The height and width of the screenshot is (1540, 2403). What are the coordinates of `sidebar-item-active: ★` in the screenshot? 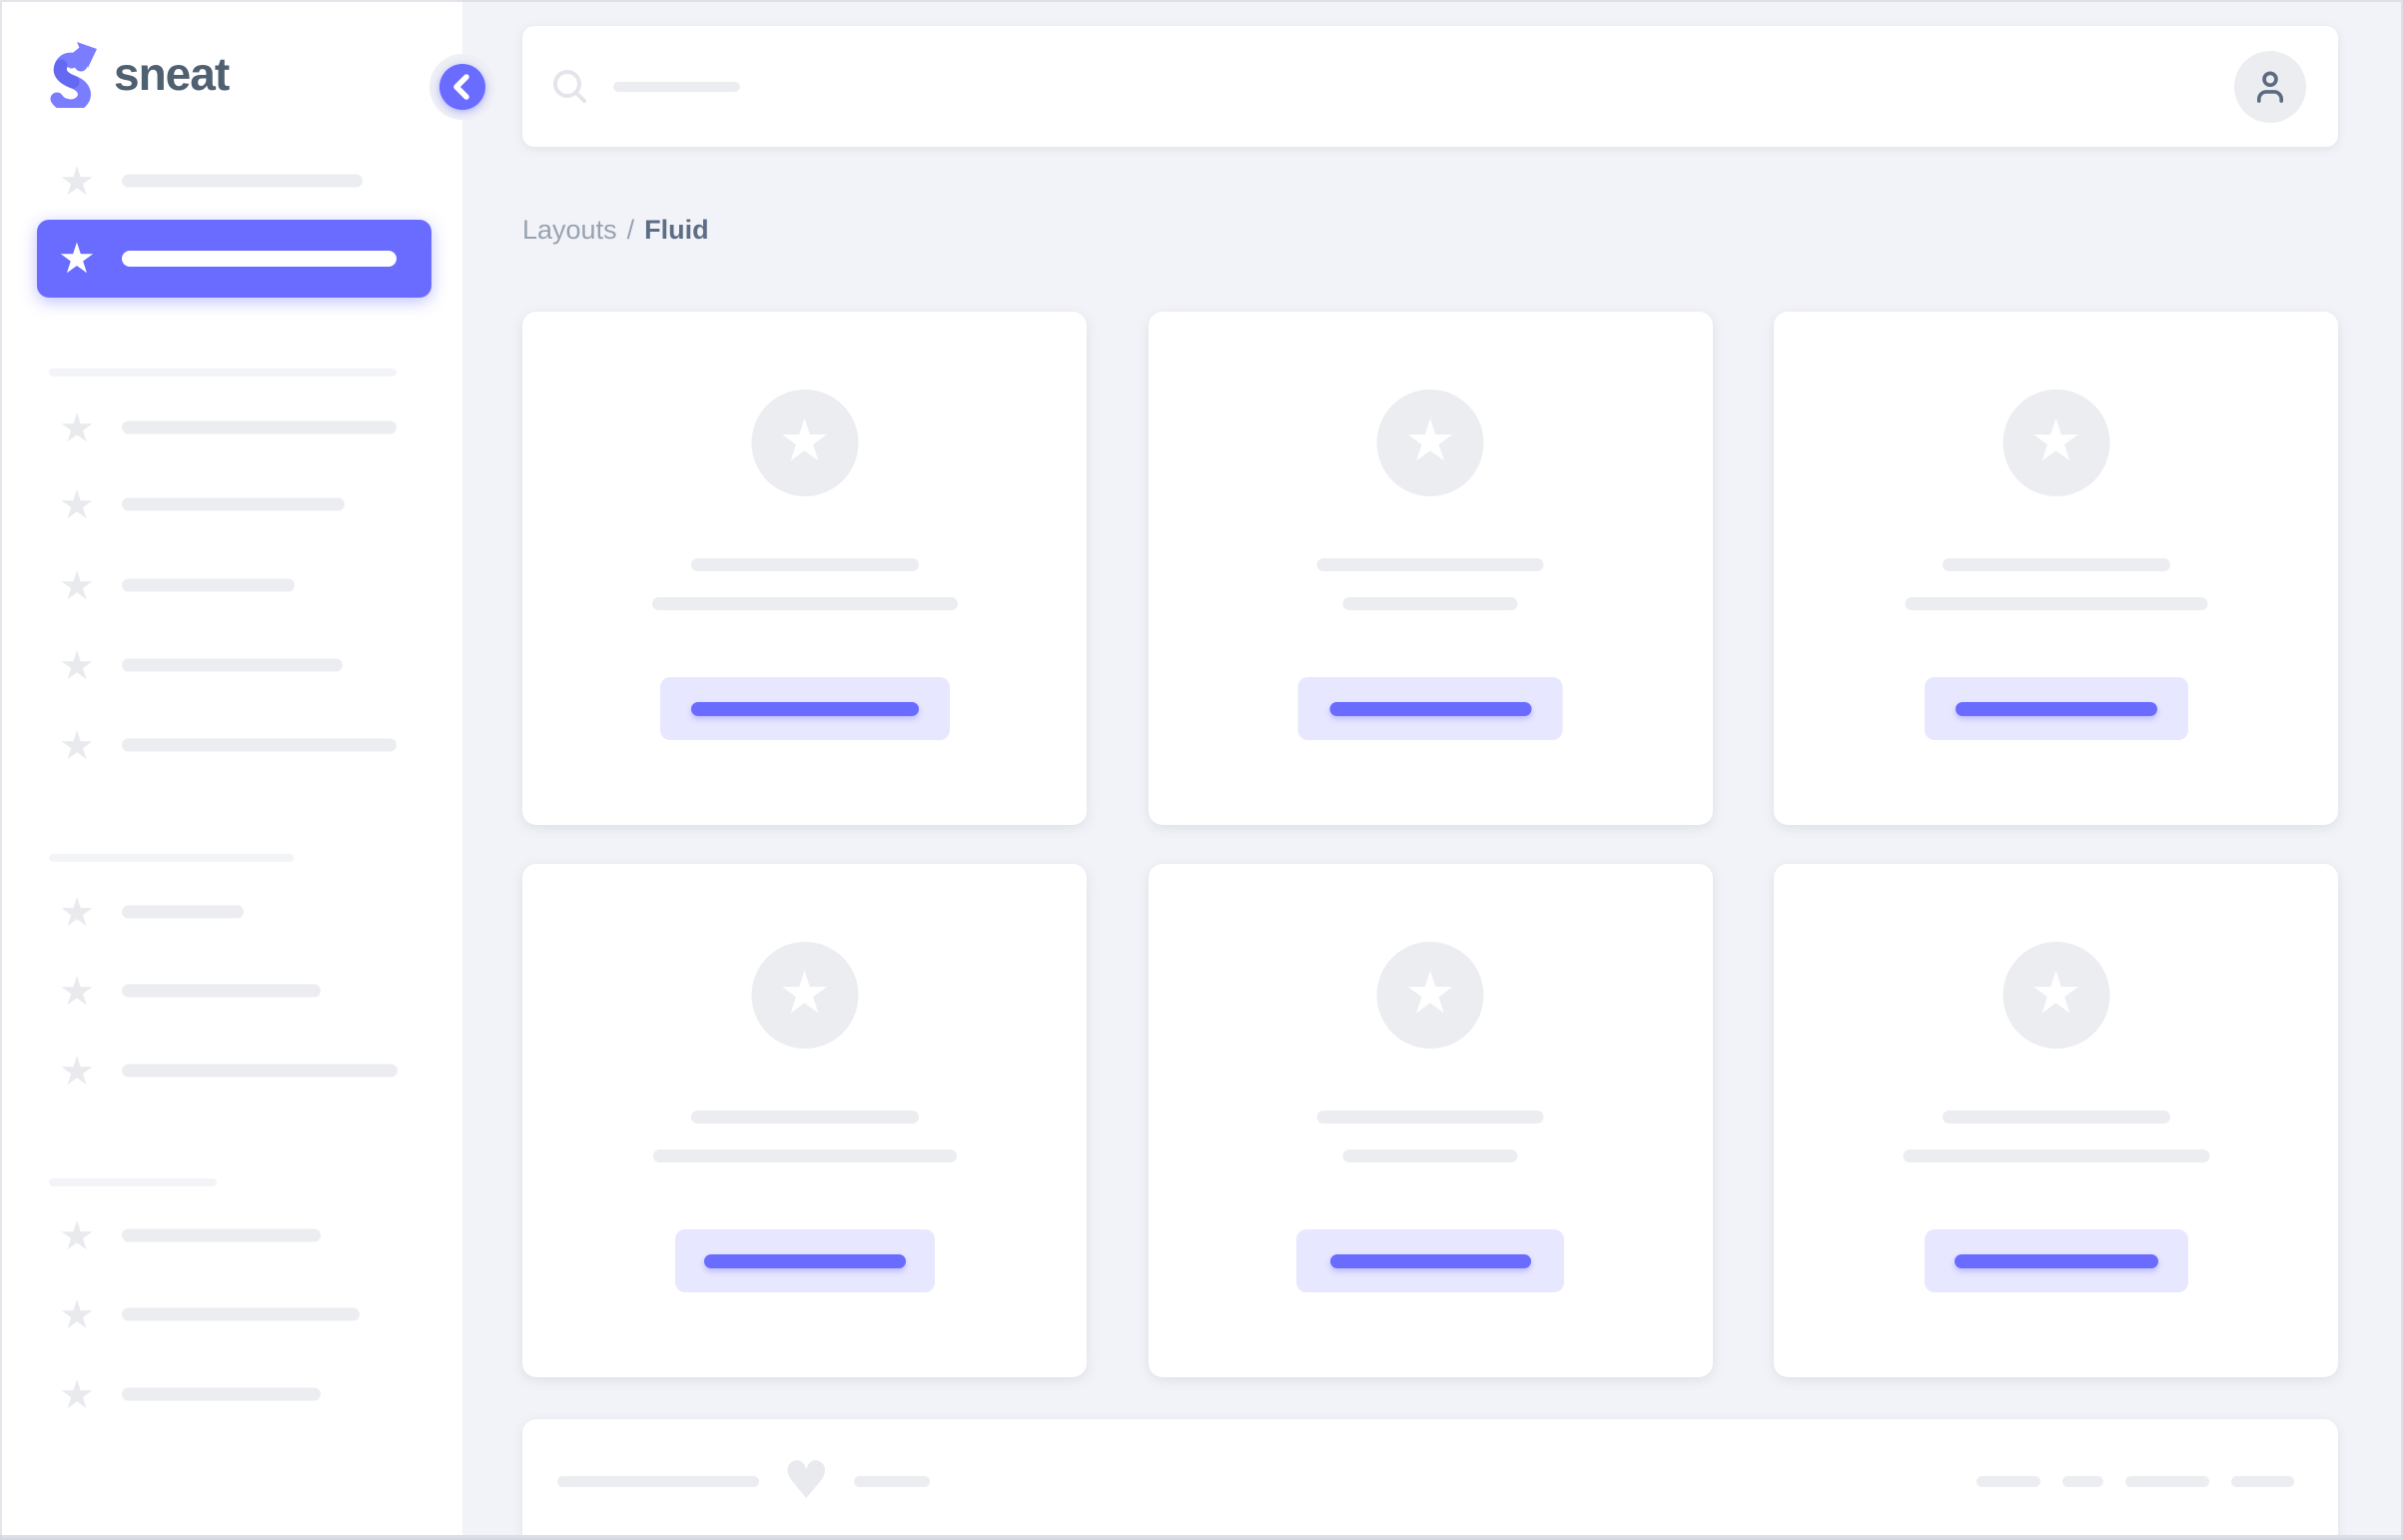 It's located at (234, 259).